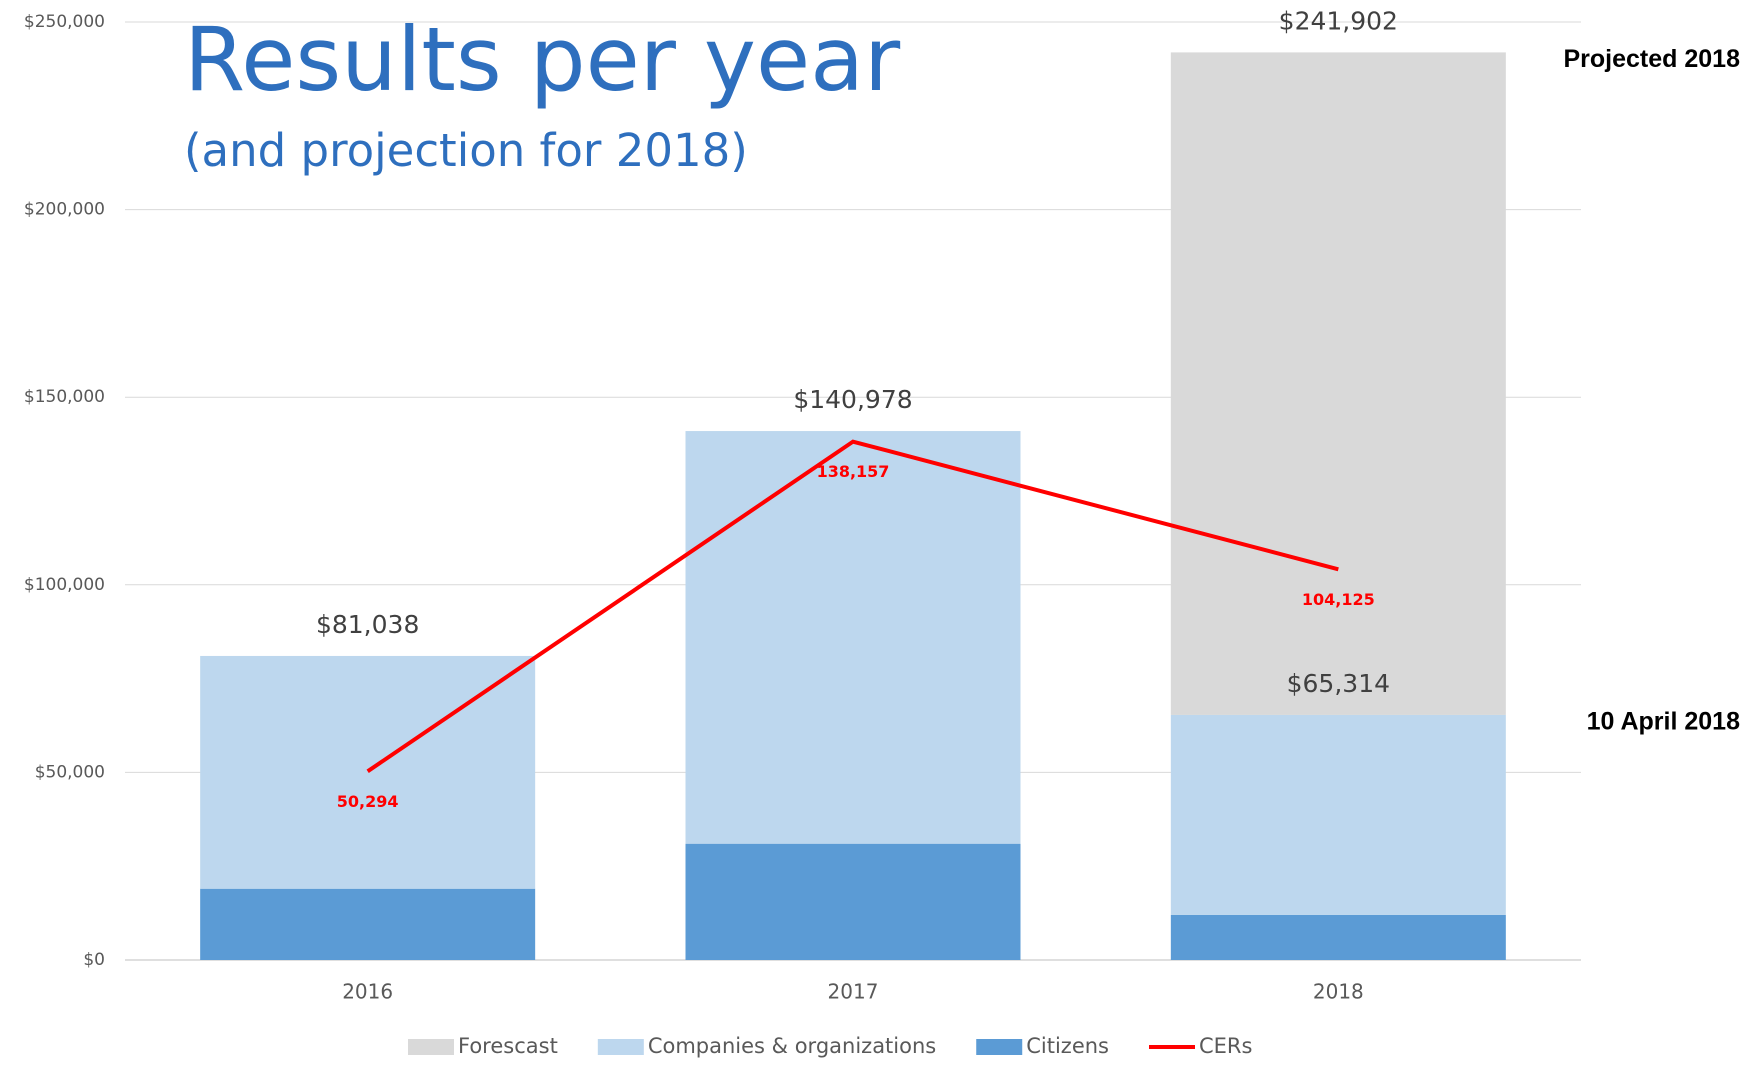 Image resolution: width=1748 pixels, height=1067 pixels. I want to click on note-label: Projected 2018, so click(1652, 59).